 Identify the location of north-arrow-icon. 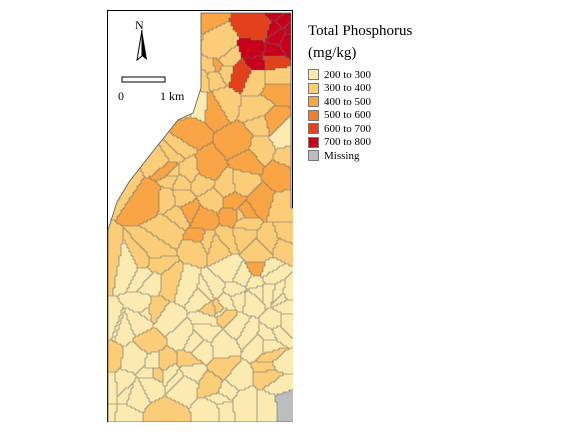
(141, 46).